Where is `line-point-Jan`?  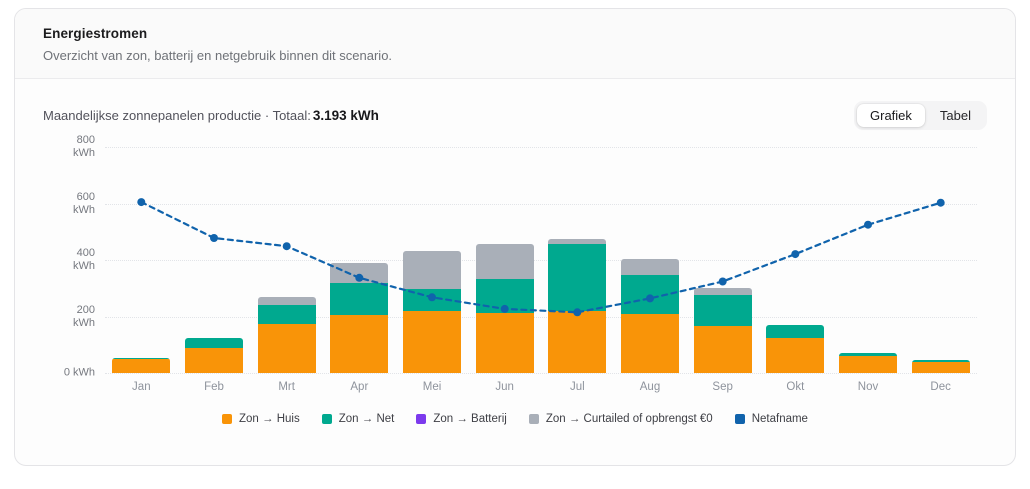 line-point-Jan is located at coordinates (141, 202).